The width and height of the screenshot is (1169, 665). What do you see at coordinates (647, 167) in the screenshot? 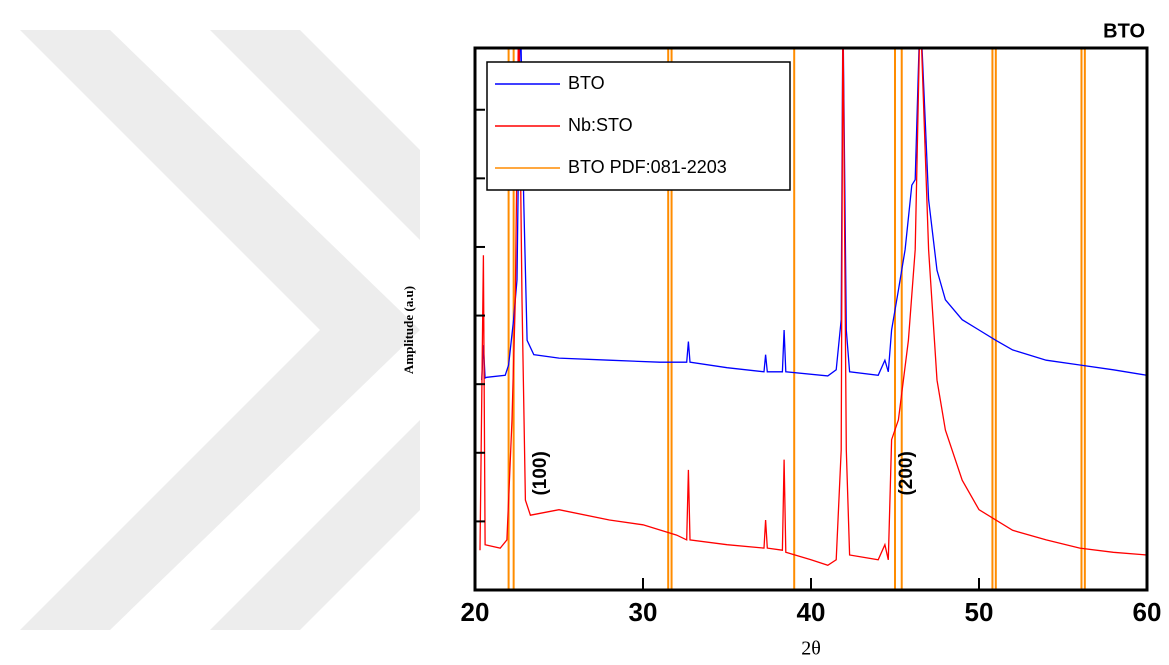
I see `legend-label: BTO PDF:081-2203` at bounding box center [647, 167].